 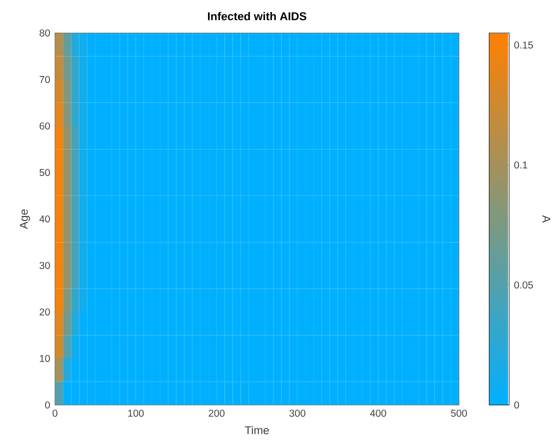 What do you see at coordinates (55, 413) in the screenshot?
I see `x-tick-label: 0` at bounding box center [55, 413].